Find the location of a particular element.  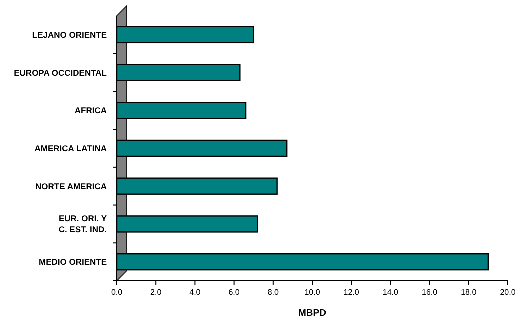

y-tick-label: MEDIO ORIENTE is located at coordinates (73, 262).